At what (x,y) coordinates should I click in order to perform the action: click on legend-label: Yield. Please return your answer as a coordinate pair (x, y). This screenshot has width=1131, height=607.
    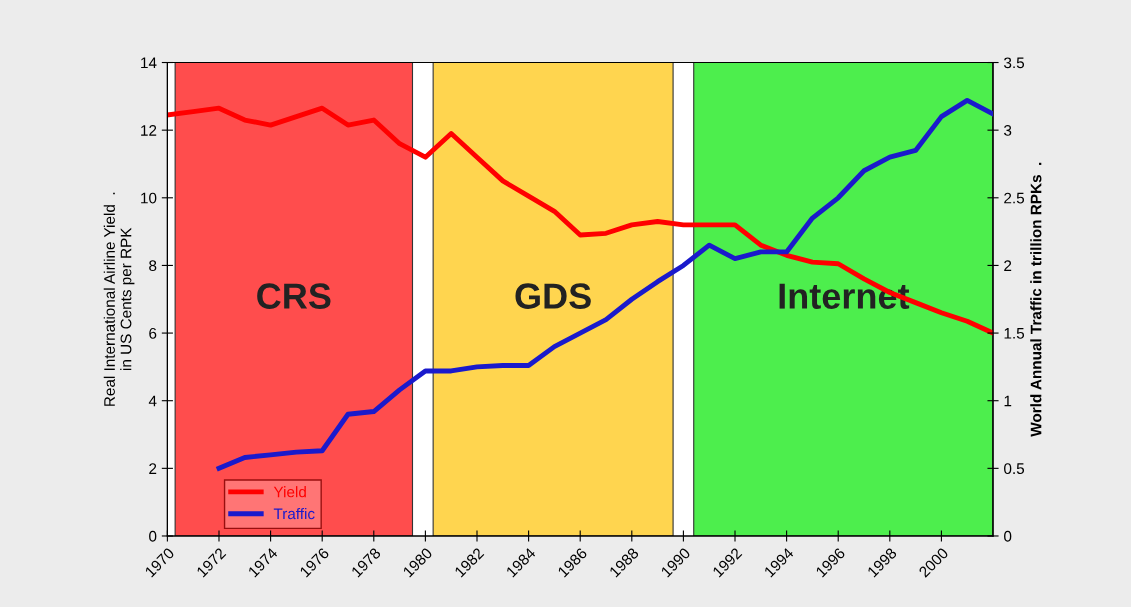
    Looking at the image, I should click on (289, 492).